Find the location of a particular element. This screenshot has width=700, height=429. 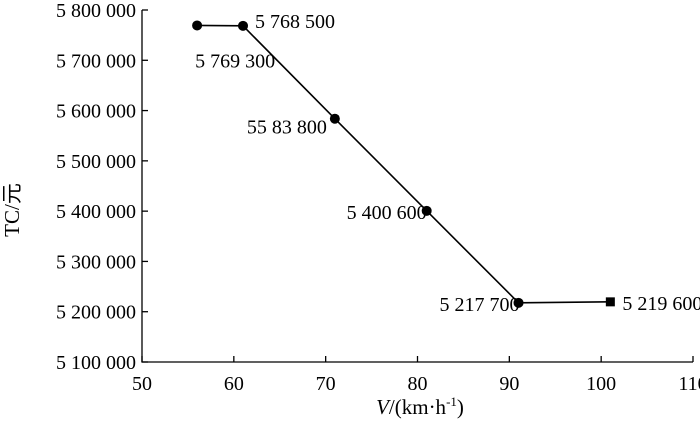

data-label: 5 769 300 is located at coordinates (235, 61).